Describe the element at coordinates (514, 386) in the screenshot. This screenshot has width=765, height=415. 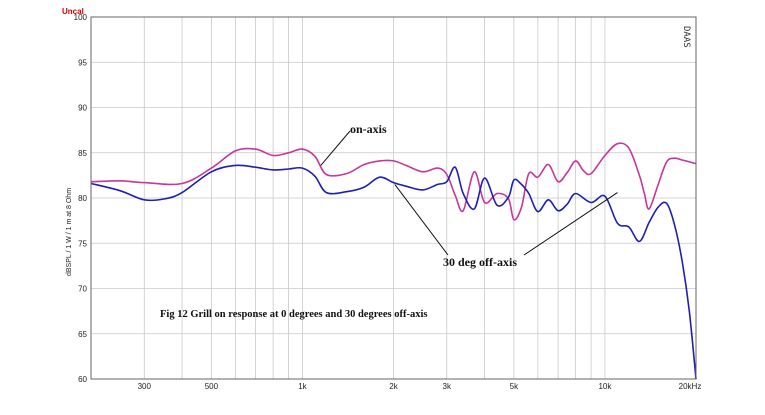
I see `x-tick-label: 5k` at that location.